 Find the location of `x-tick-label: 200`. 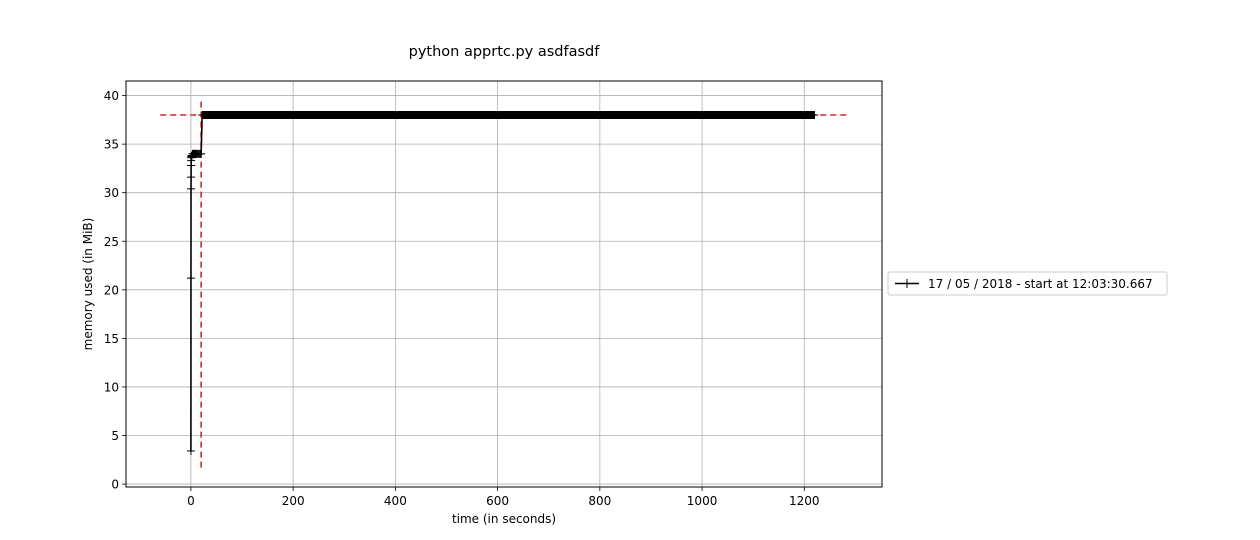

x-tick-label: 200 is located at coordinates (293, 501).